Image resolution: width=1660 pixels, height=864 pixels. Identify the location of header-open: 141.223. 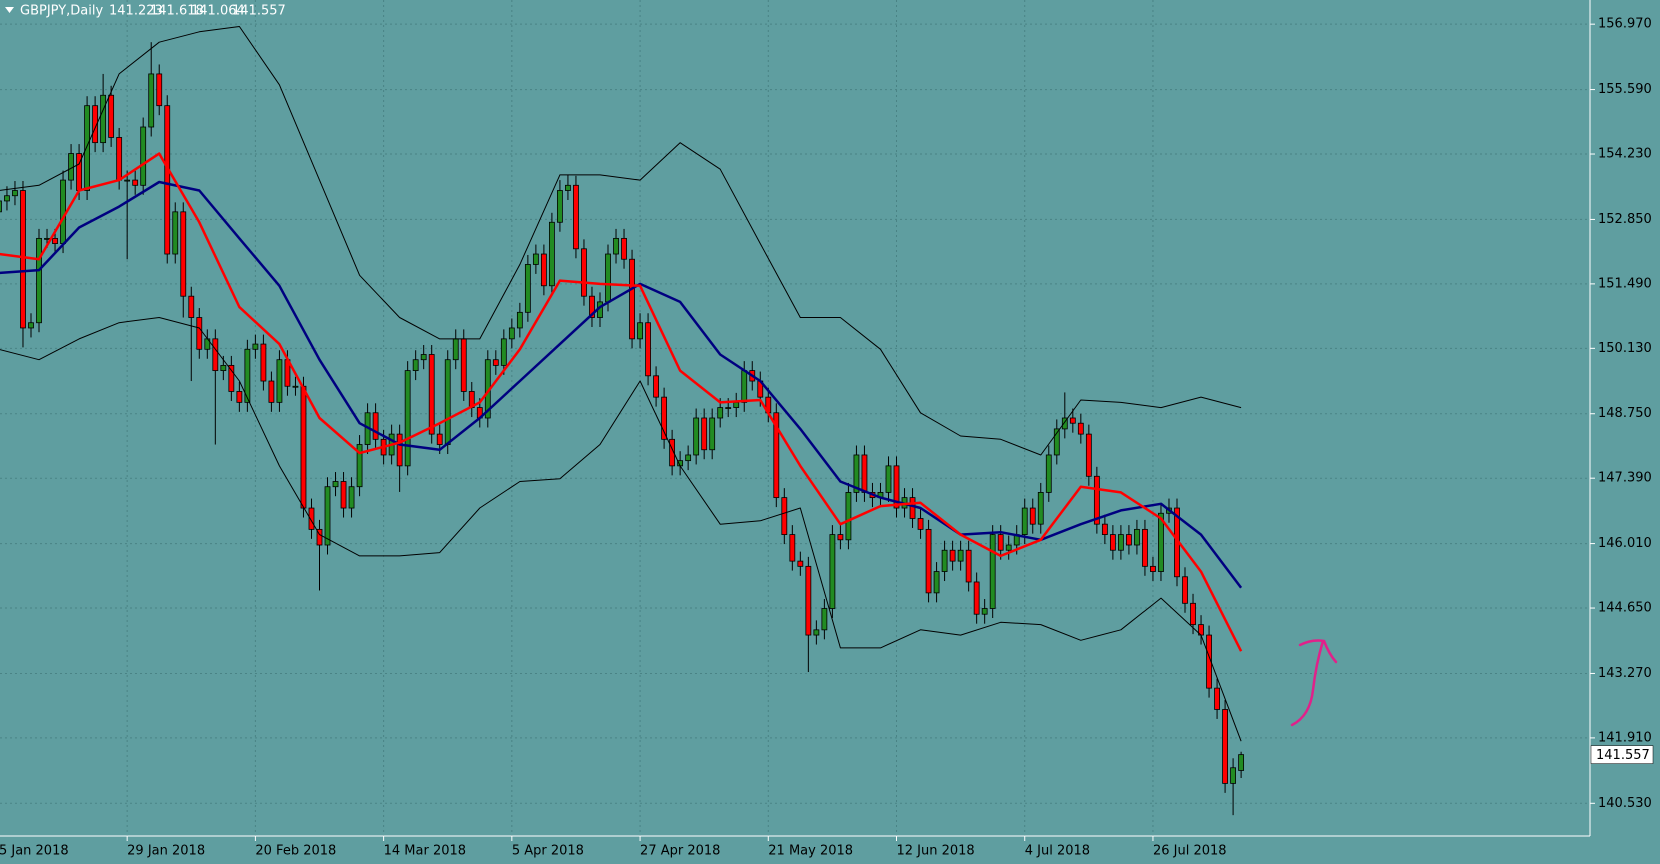
(136, 11).